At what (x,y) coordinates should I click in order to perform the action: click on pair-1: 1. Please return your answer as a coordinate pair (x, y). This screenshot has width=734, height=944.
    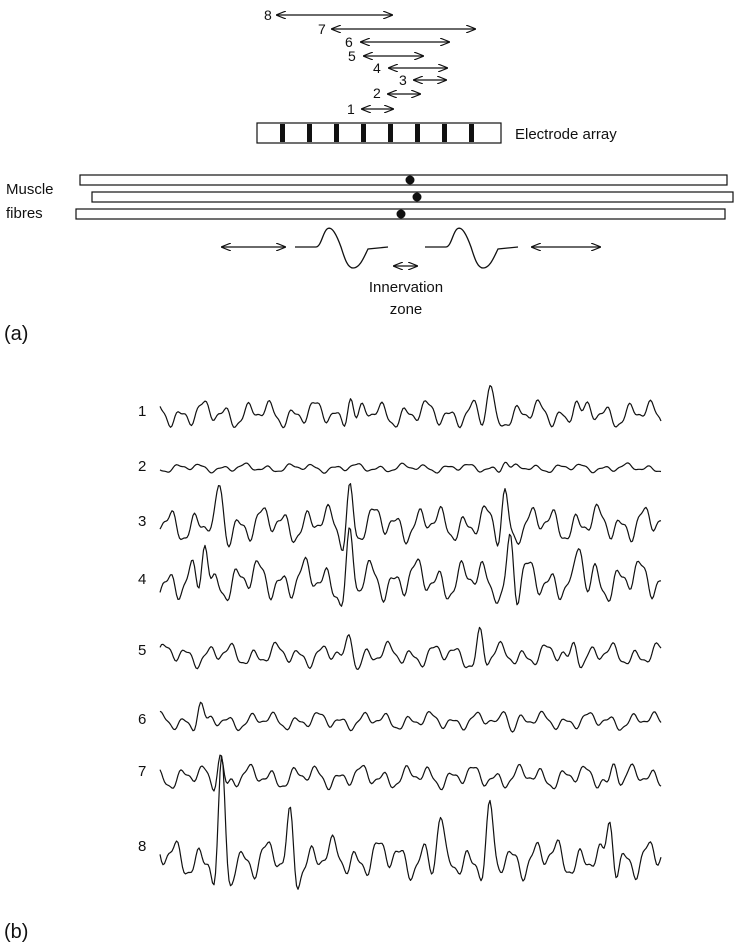
    Looking at the image, I should click on (370, 109).